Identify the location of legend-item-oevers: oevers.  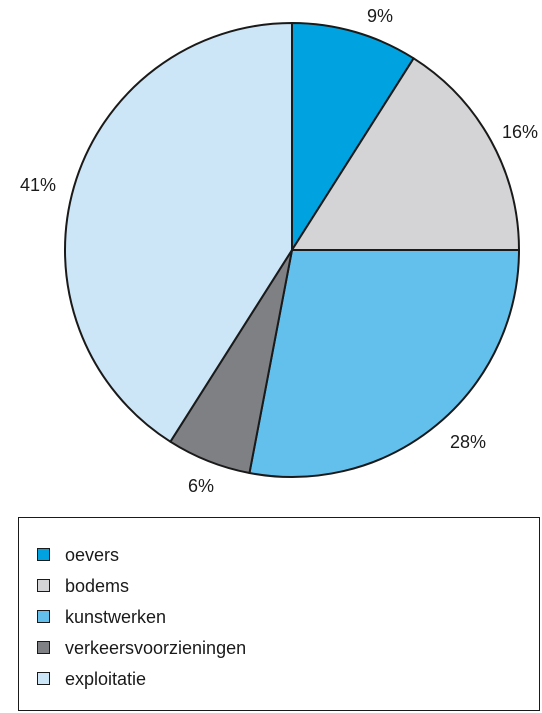
(279, 554).